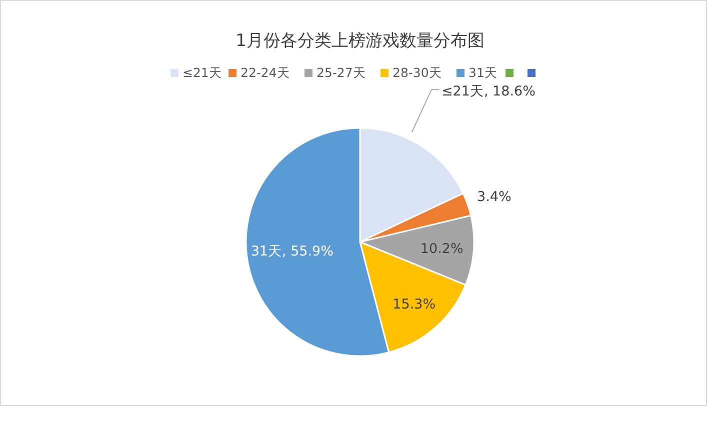 Image resolution: width=720 pixels, height=428 pixels. I want to click on legend-label: 31天, so click(483, 72).